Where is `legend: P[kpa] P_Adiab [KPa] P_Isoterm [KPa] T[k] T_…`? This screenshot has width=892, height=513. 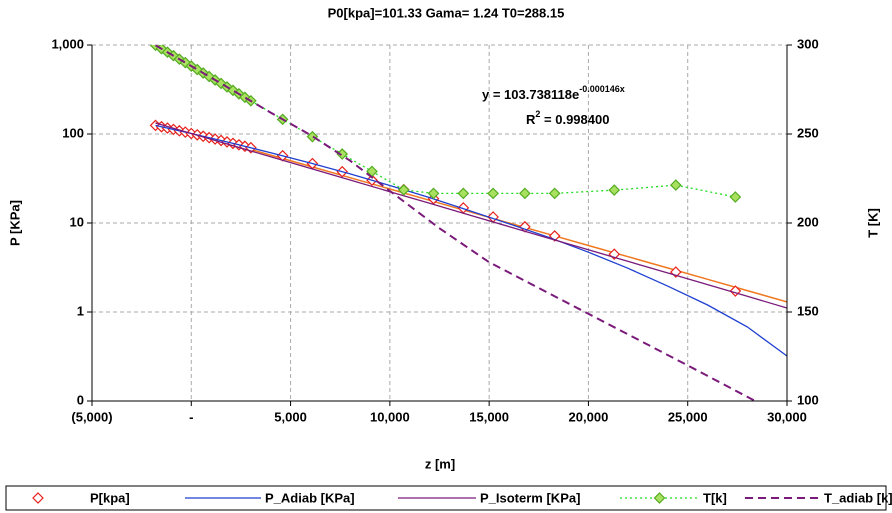
legend: P[kpa] P_Adiab [KPa] P_Isoterm [KPa] T[k] T_… is located at coordinates (462, 497).